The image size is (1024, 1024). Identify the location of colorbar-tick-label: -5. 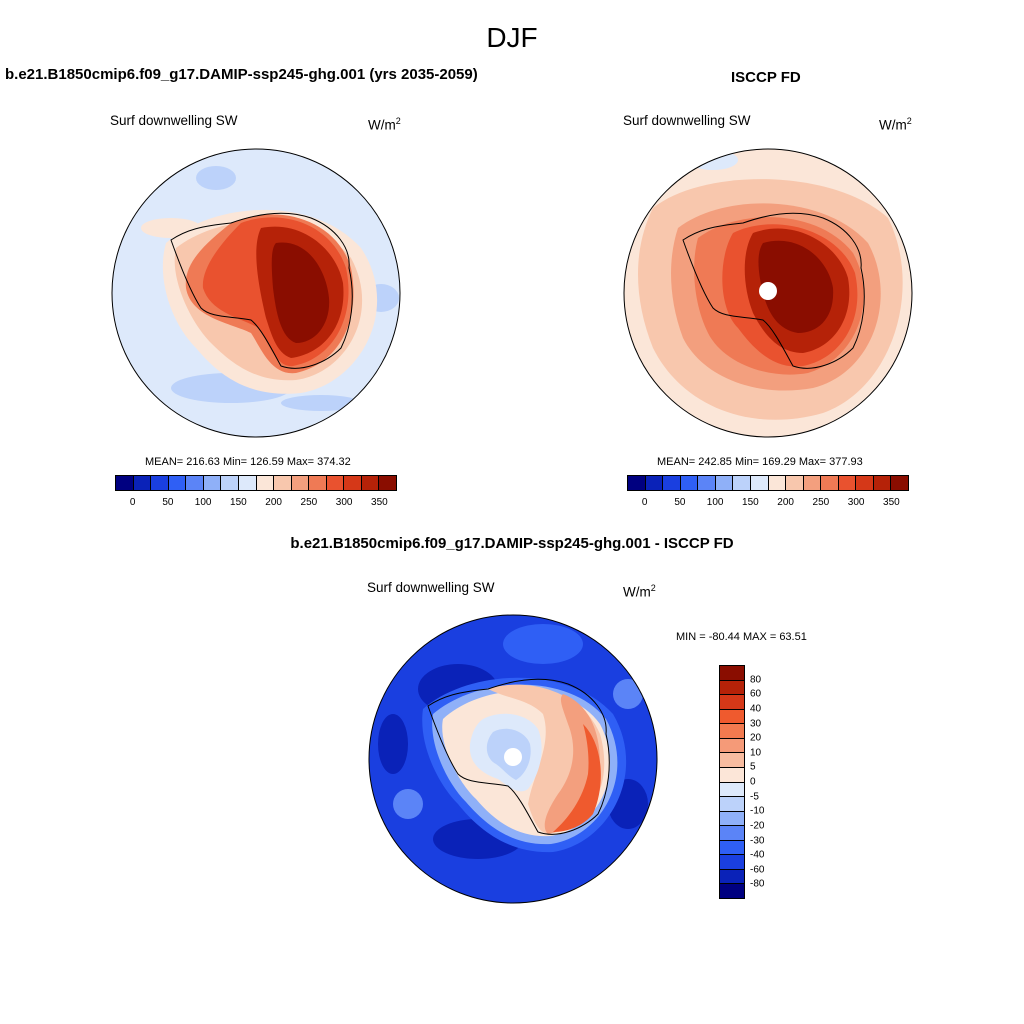
(754, 797).